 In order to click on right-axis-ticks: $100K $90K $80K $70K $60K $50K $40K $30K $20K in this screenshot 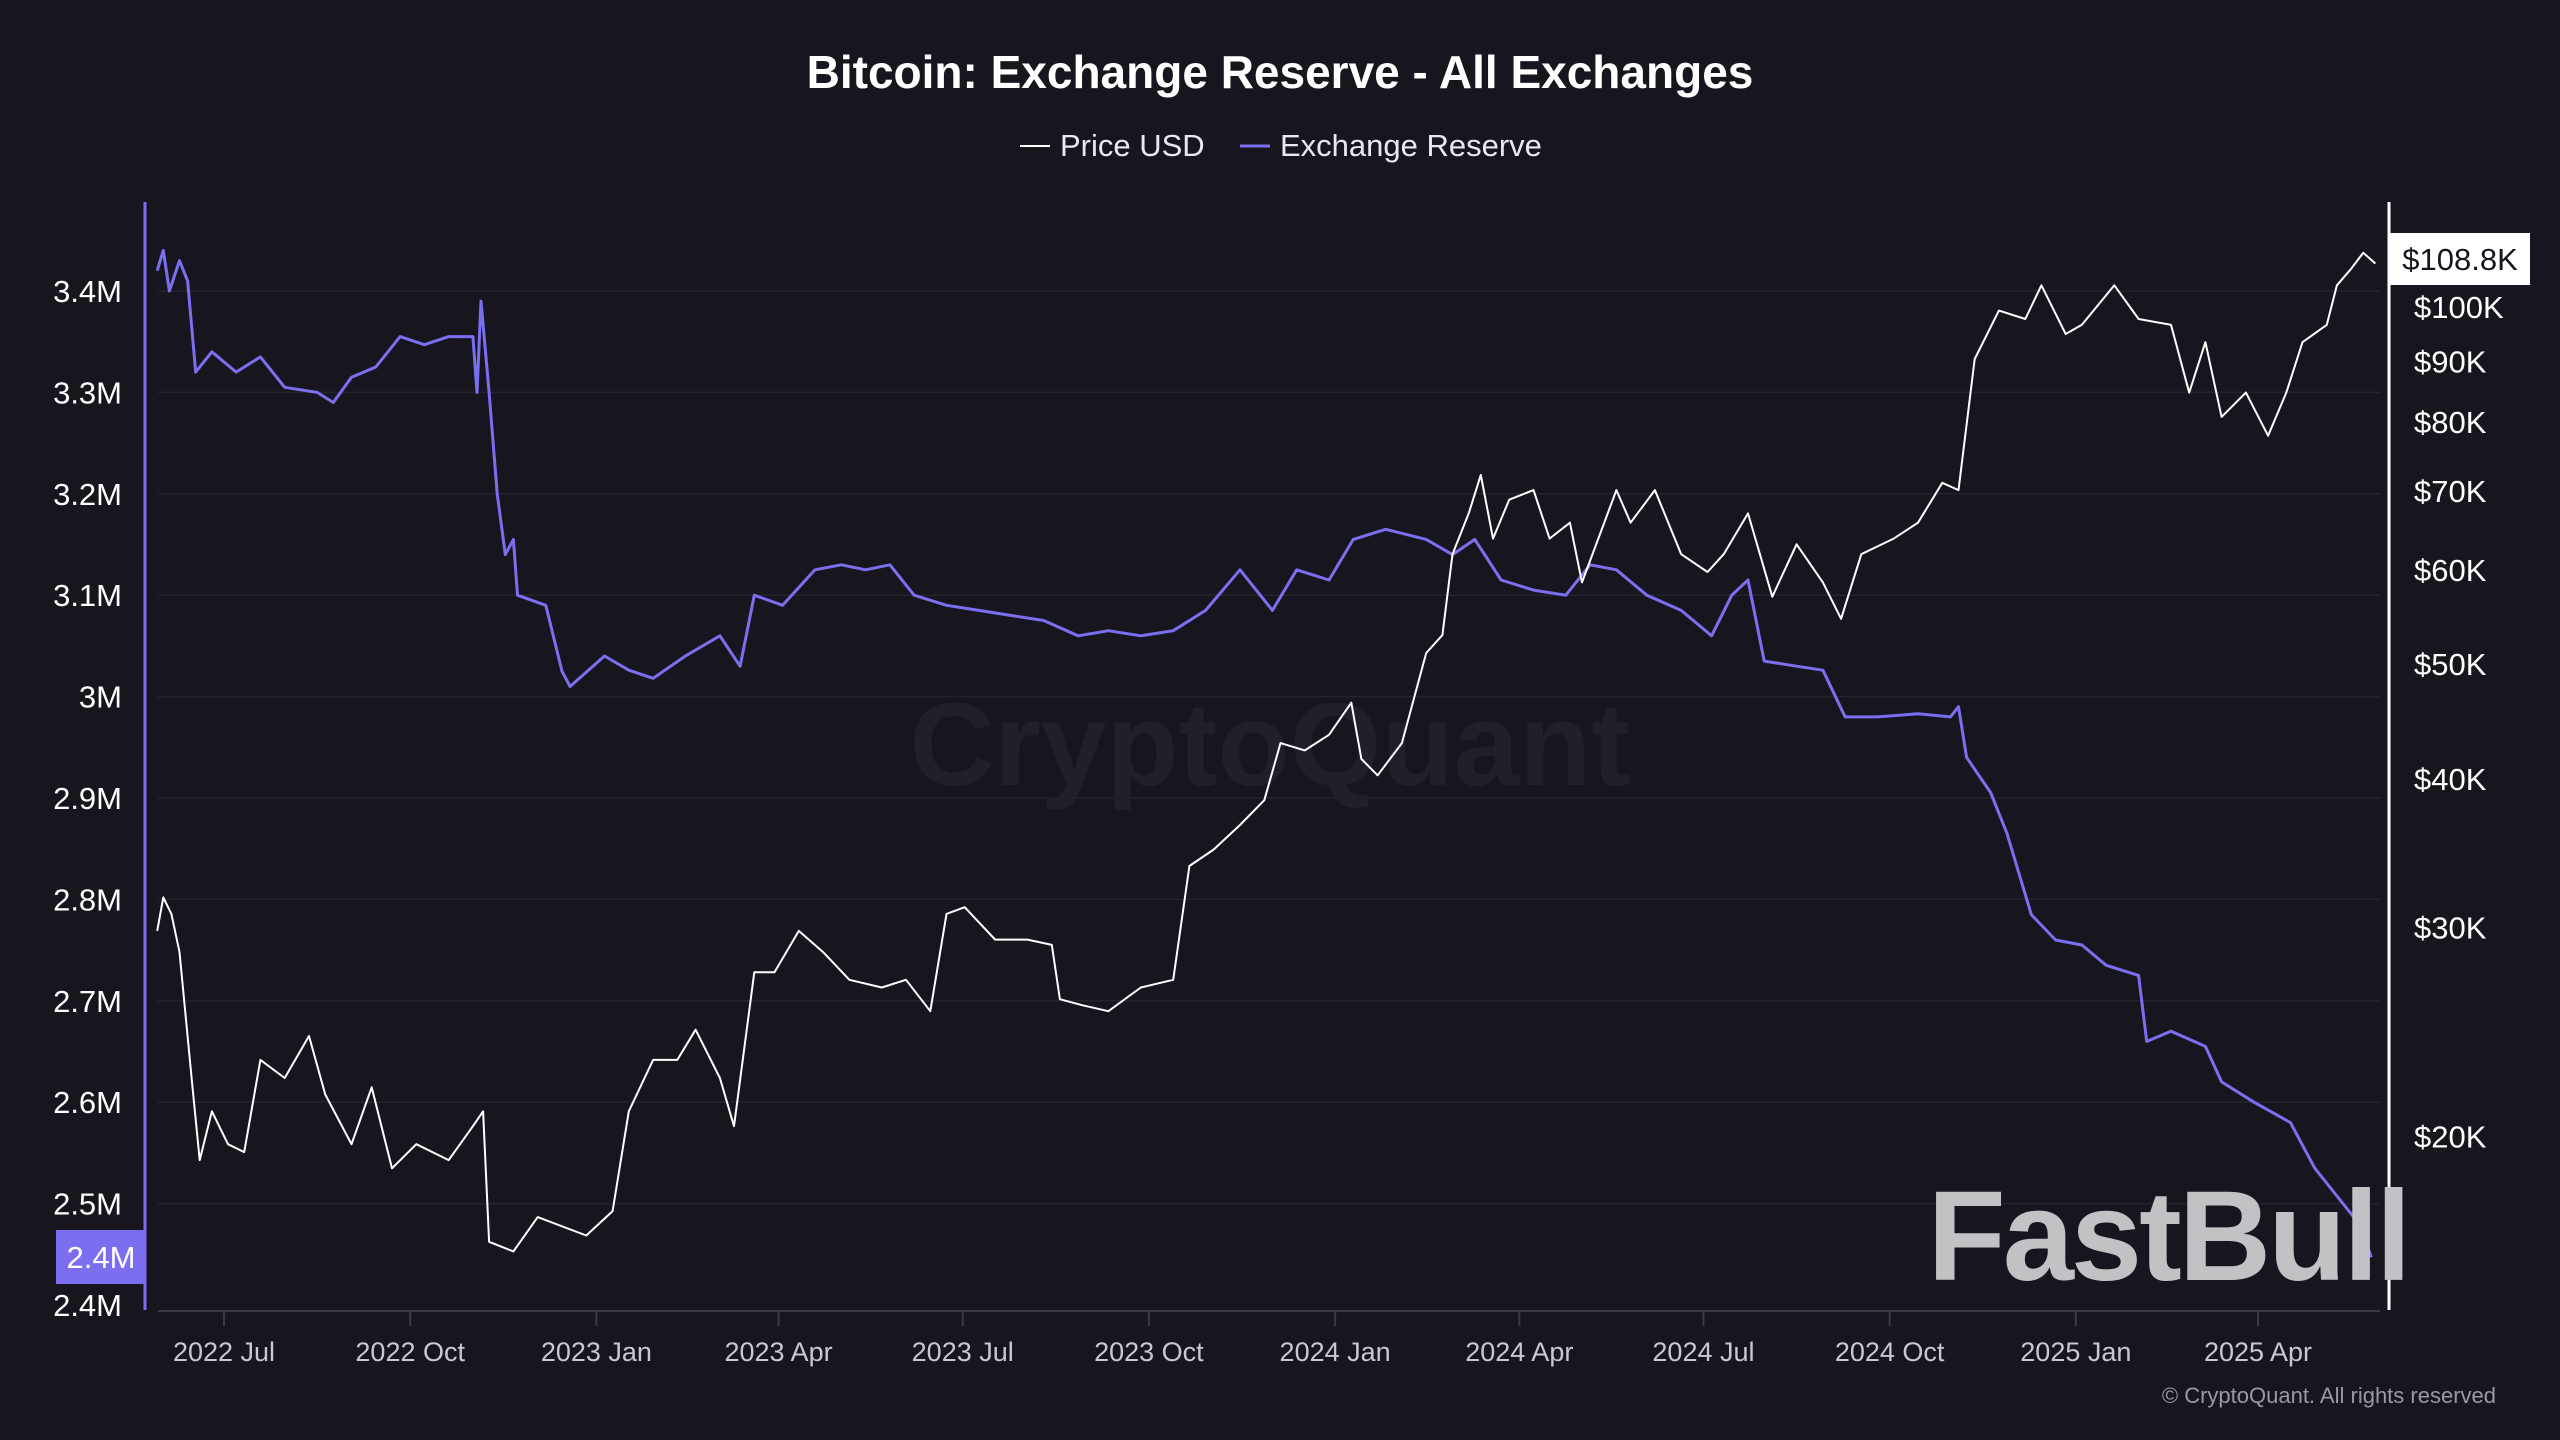, I will do `click(2459, 722)`.